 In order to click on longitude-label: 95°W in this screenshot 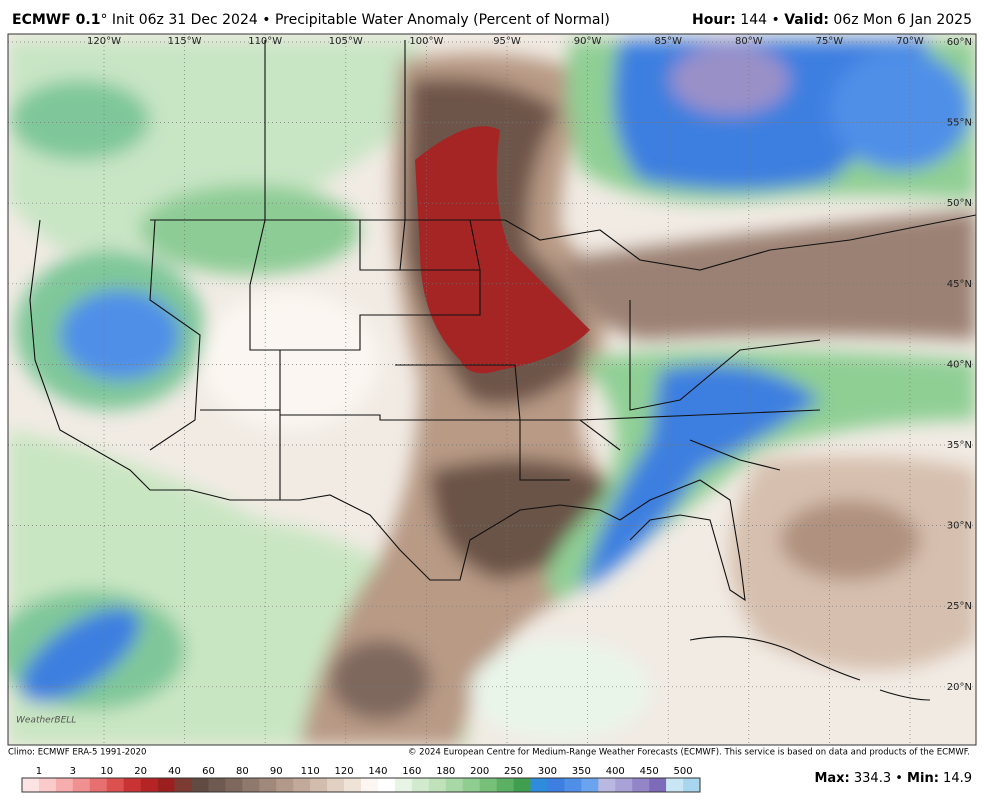, I will do `click(507, 41)`.